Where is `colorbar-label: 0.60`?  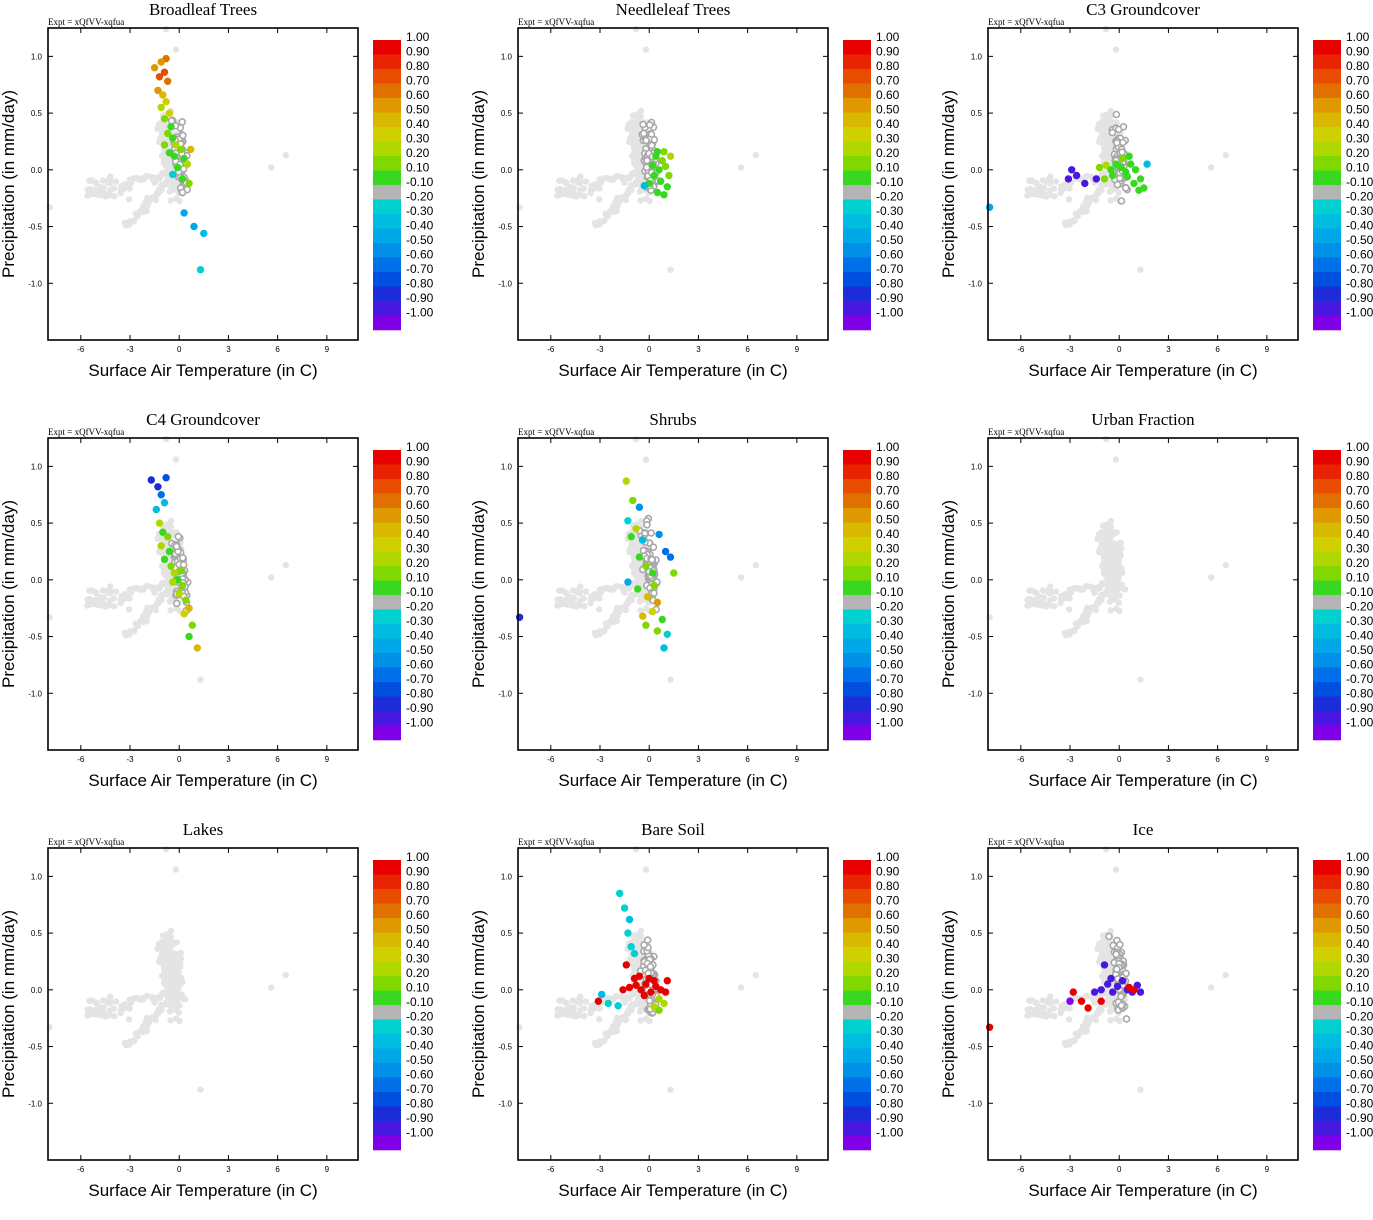 colorbar-label: 0.60 is located at coordinates (418, 505).